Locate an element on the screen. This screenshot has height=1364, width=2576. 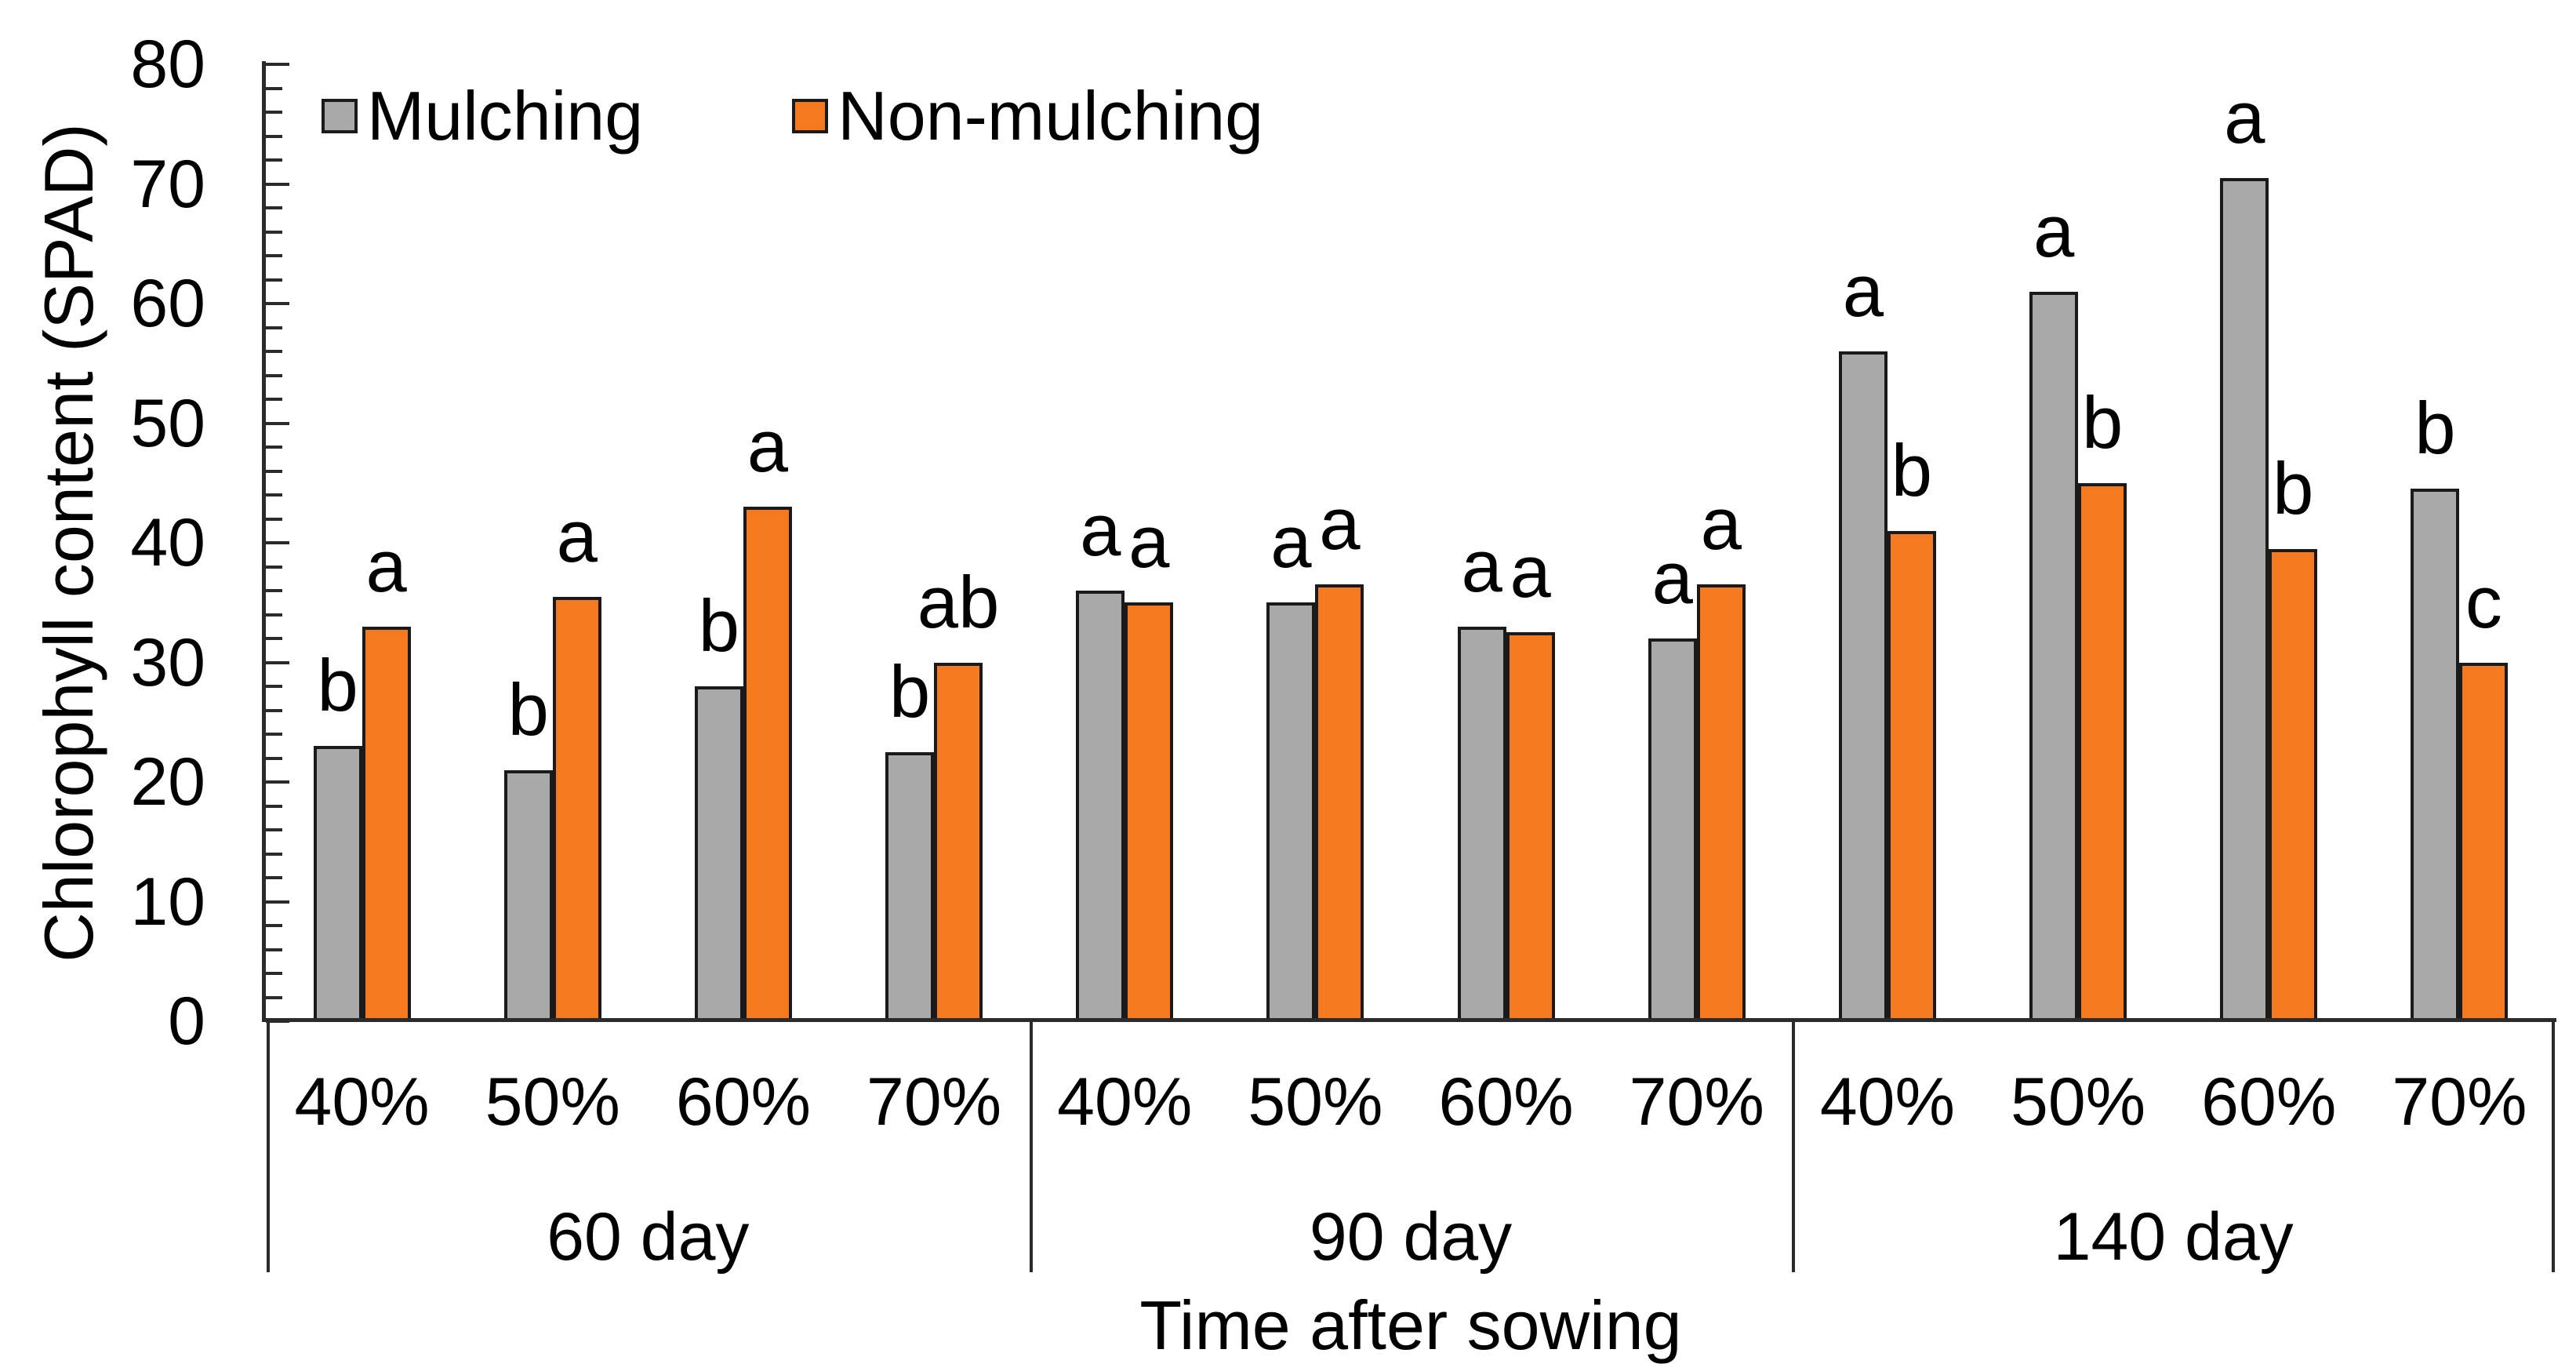
legend-label: Non-mulching is located at coordinates (1050, 116).